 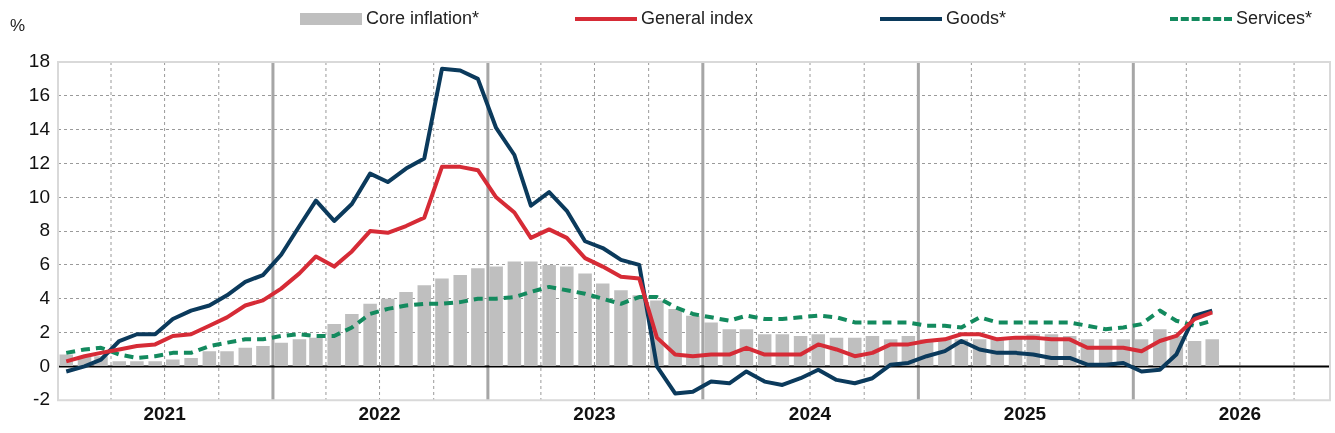 I want to click on legend-label: General index, so click(x=697, y=18).